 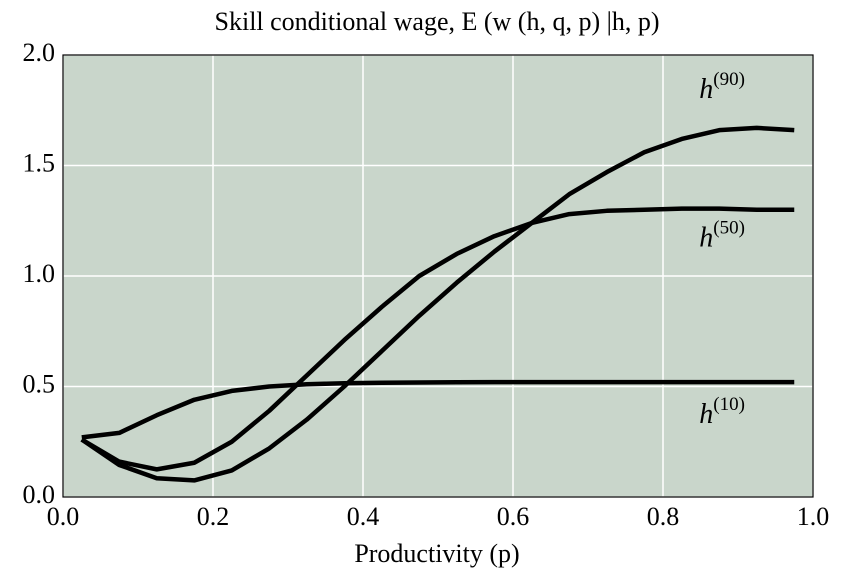 What do you see at coordinates (39, 383) in the screenshot?
I see `y-tick-label: 0.5` at bounding box center [39, 383].